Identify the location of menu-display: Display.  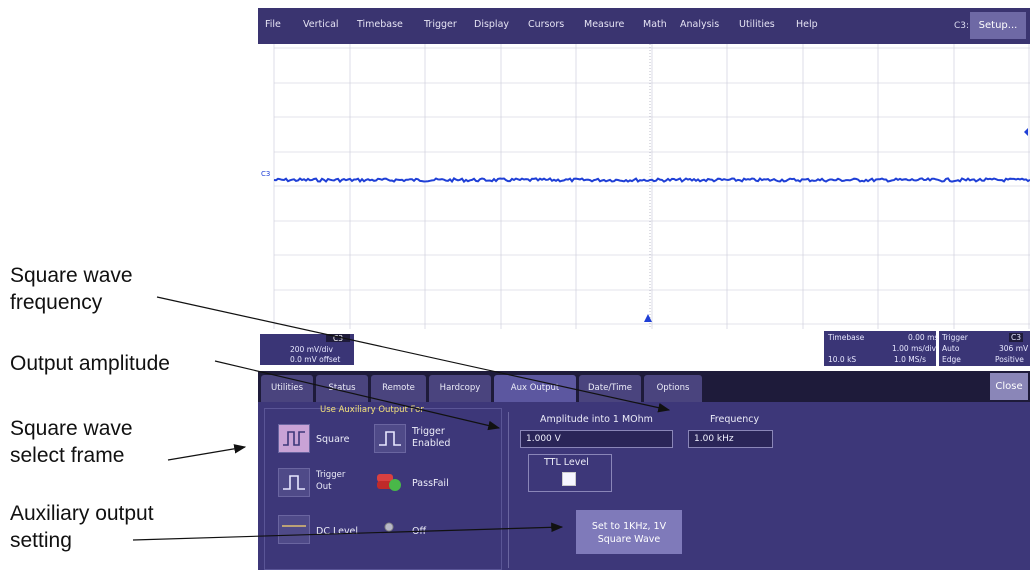
(492, 24).